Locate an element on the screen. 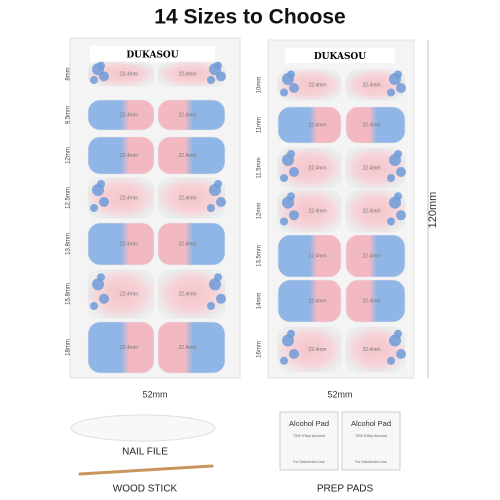 This screenshot has width=500, height=500. size-label: 13.5mm is located at coordinates (260, 256).